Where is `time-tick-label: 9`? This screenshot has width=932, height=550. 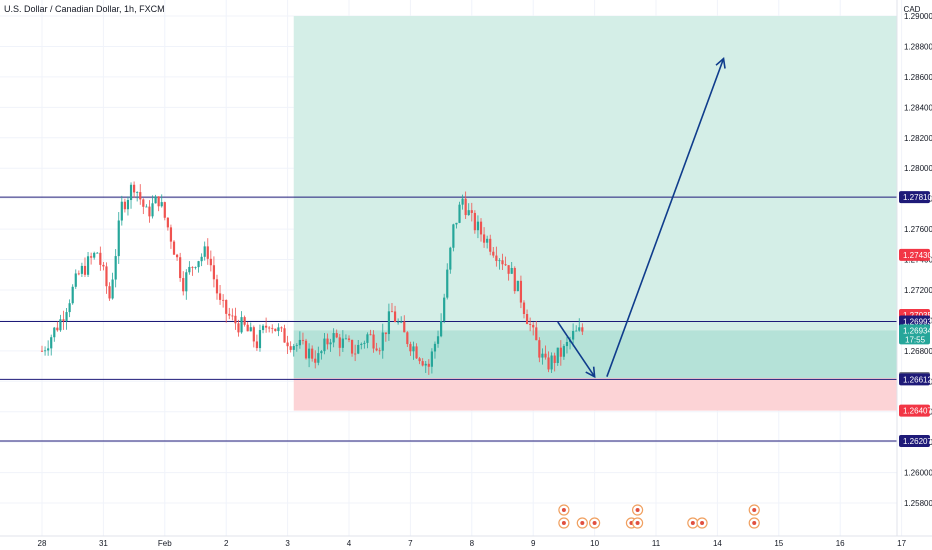 time-tick-label: 9 is located at coordinates (533, 543).